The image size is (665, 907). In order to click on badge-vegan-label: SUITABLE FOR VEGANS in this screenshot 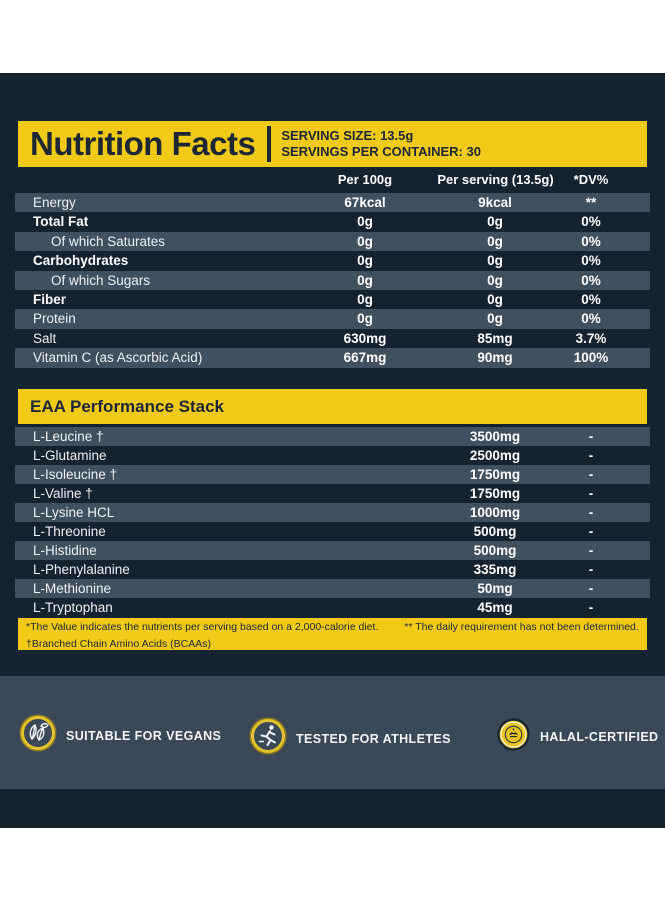, I will do `click(144, 735)`.